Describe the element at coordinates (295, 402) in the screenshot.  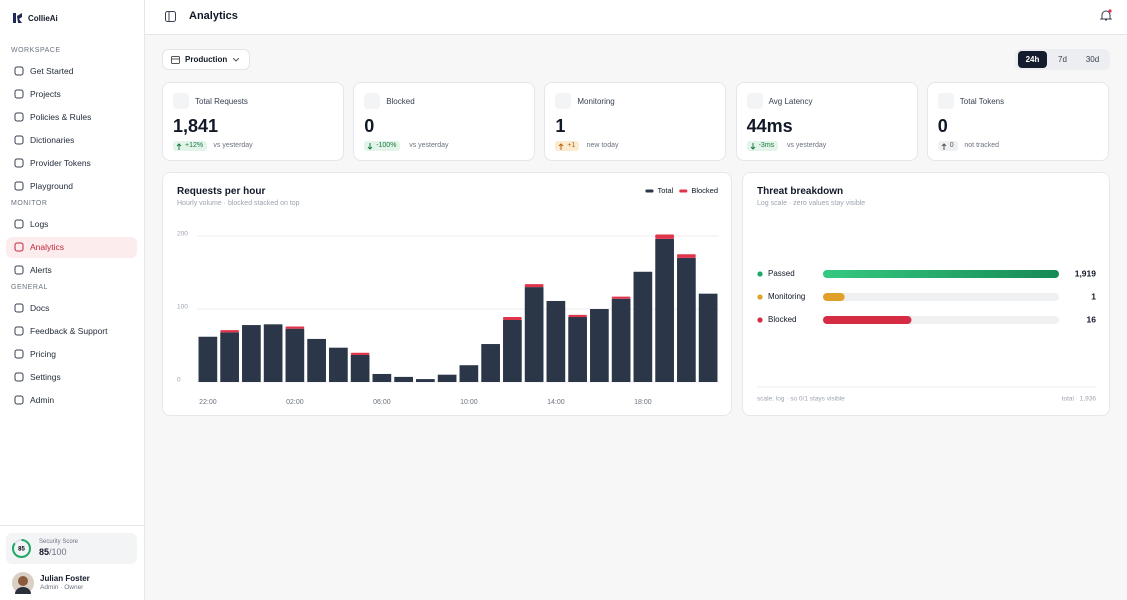
I see `x-tick-label: 02:00` at that location.